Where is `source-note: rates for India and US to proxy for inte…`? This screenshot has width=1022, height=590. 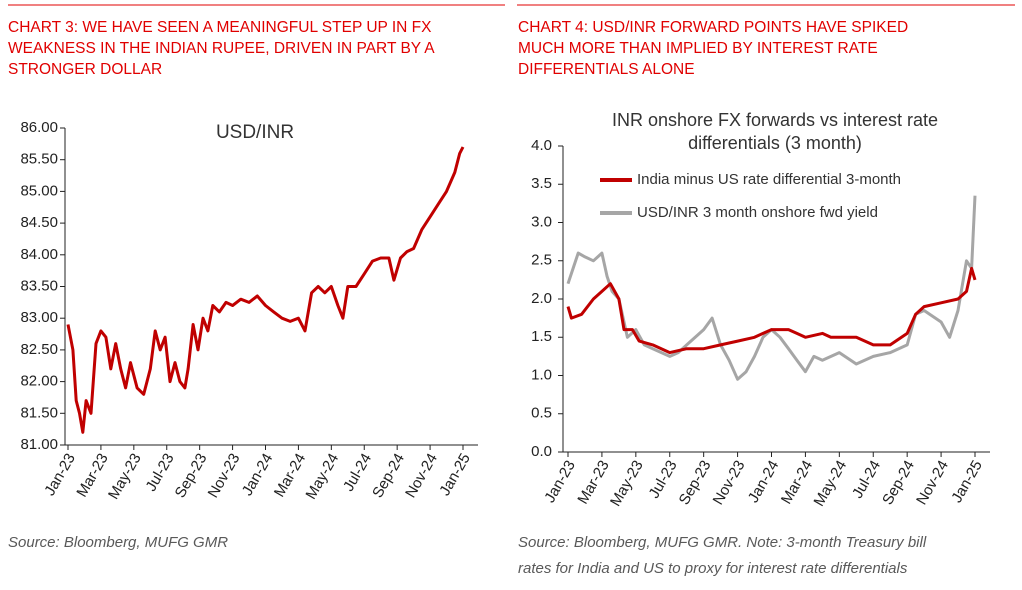
source-note: rates for India and US to proxy for inte… is located at coordinates (713, 568).